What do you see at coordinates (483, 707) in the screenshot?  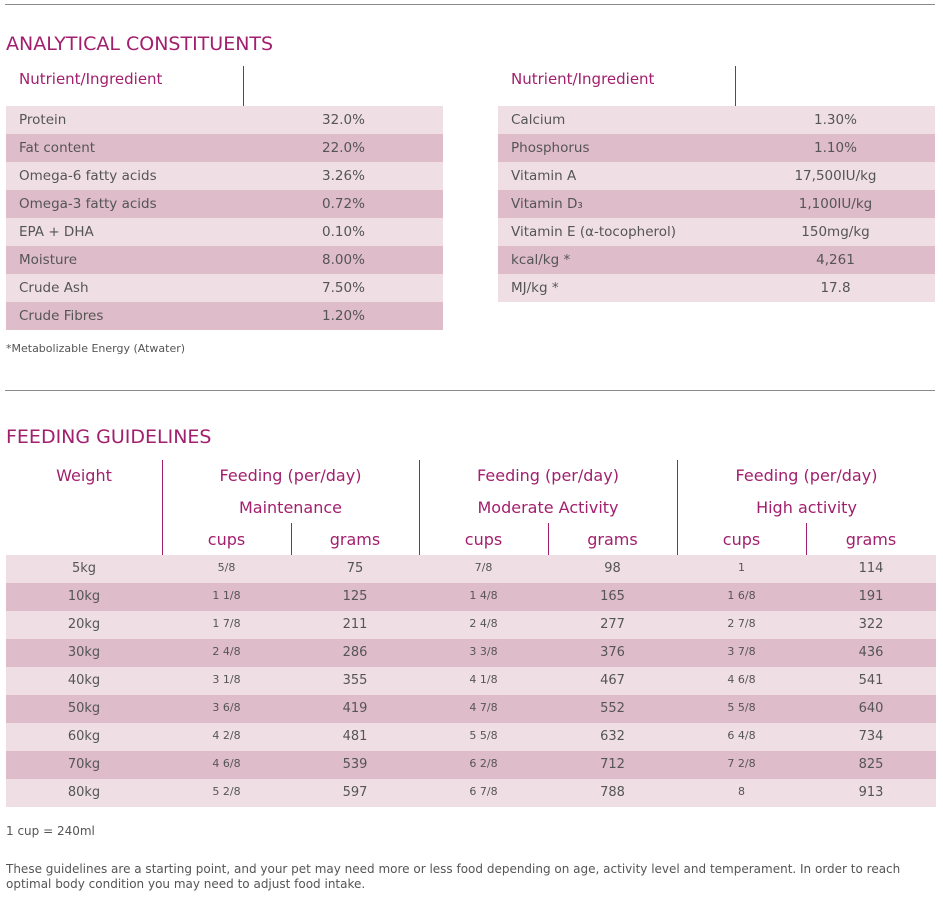 I see `moderate-cups-cell: 4 7/8` at bounding box center [483, 707].